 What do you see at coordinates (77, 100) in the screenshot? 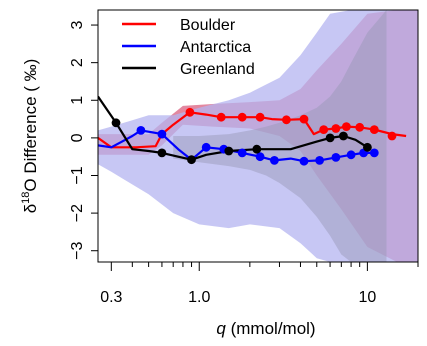
I see `y-tick-label: 1` at bounding box center [77, 100].